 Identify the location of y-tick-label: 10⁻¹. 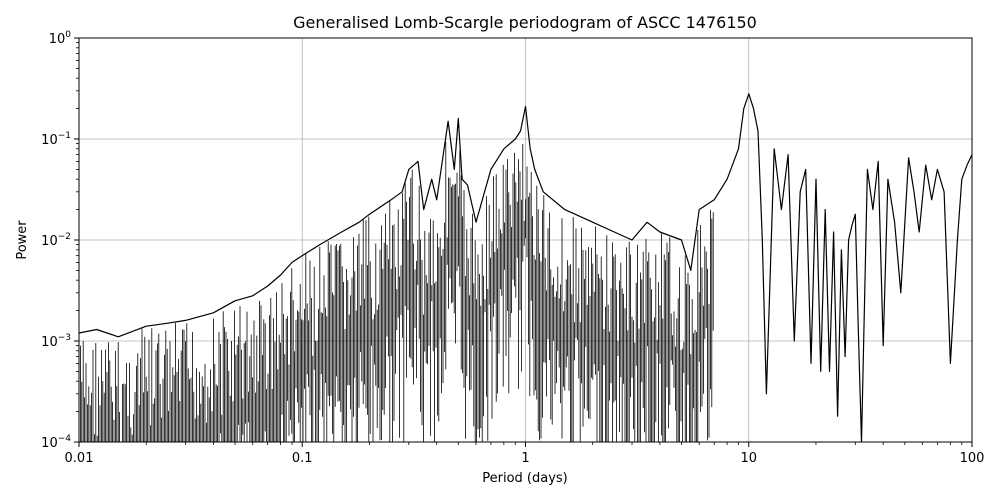
(56, 139).